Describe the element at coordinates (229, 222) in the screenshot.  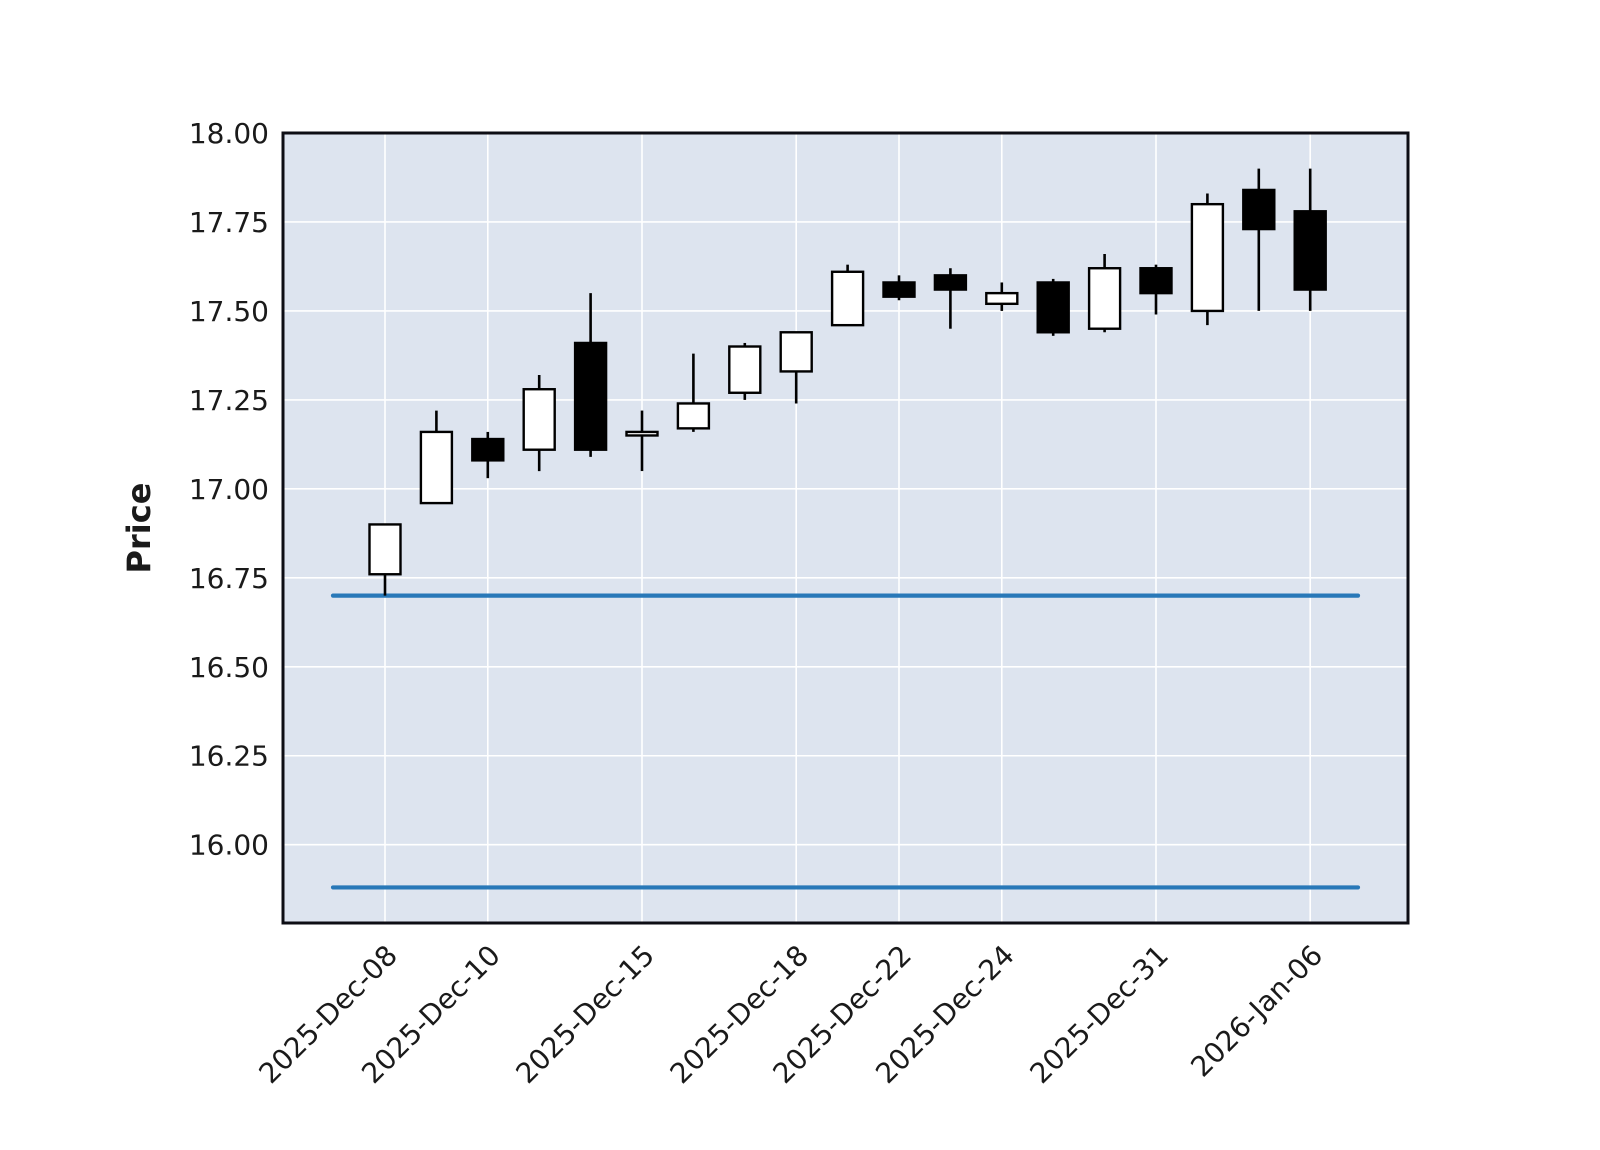
I see `y-tick-label: 17.75` at that location.